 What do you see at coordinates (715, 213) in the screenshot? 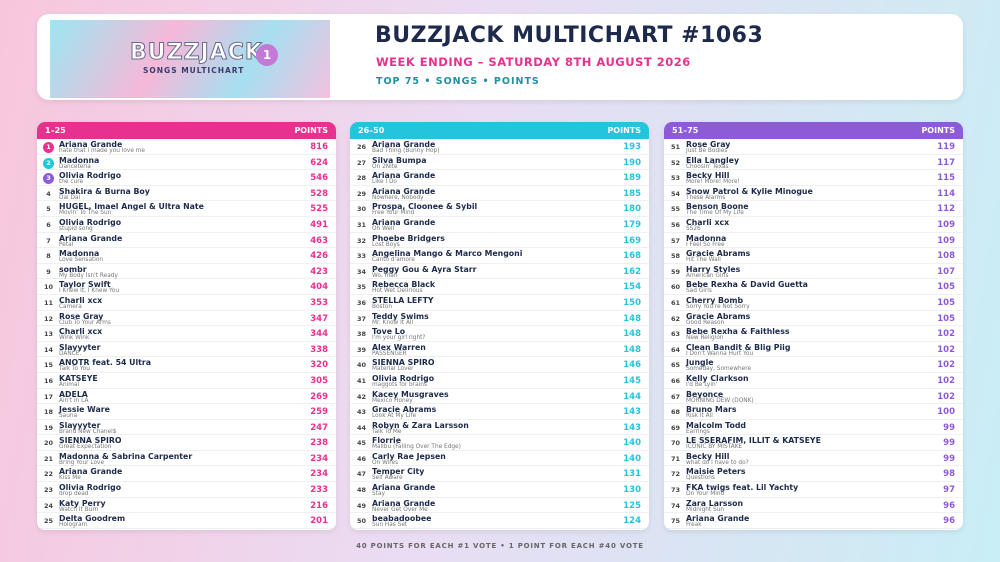
I see `song: The Time Of My Life` at bounding box center [715, 213].